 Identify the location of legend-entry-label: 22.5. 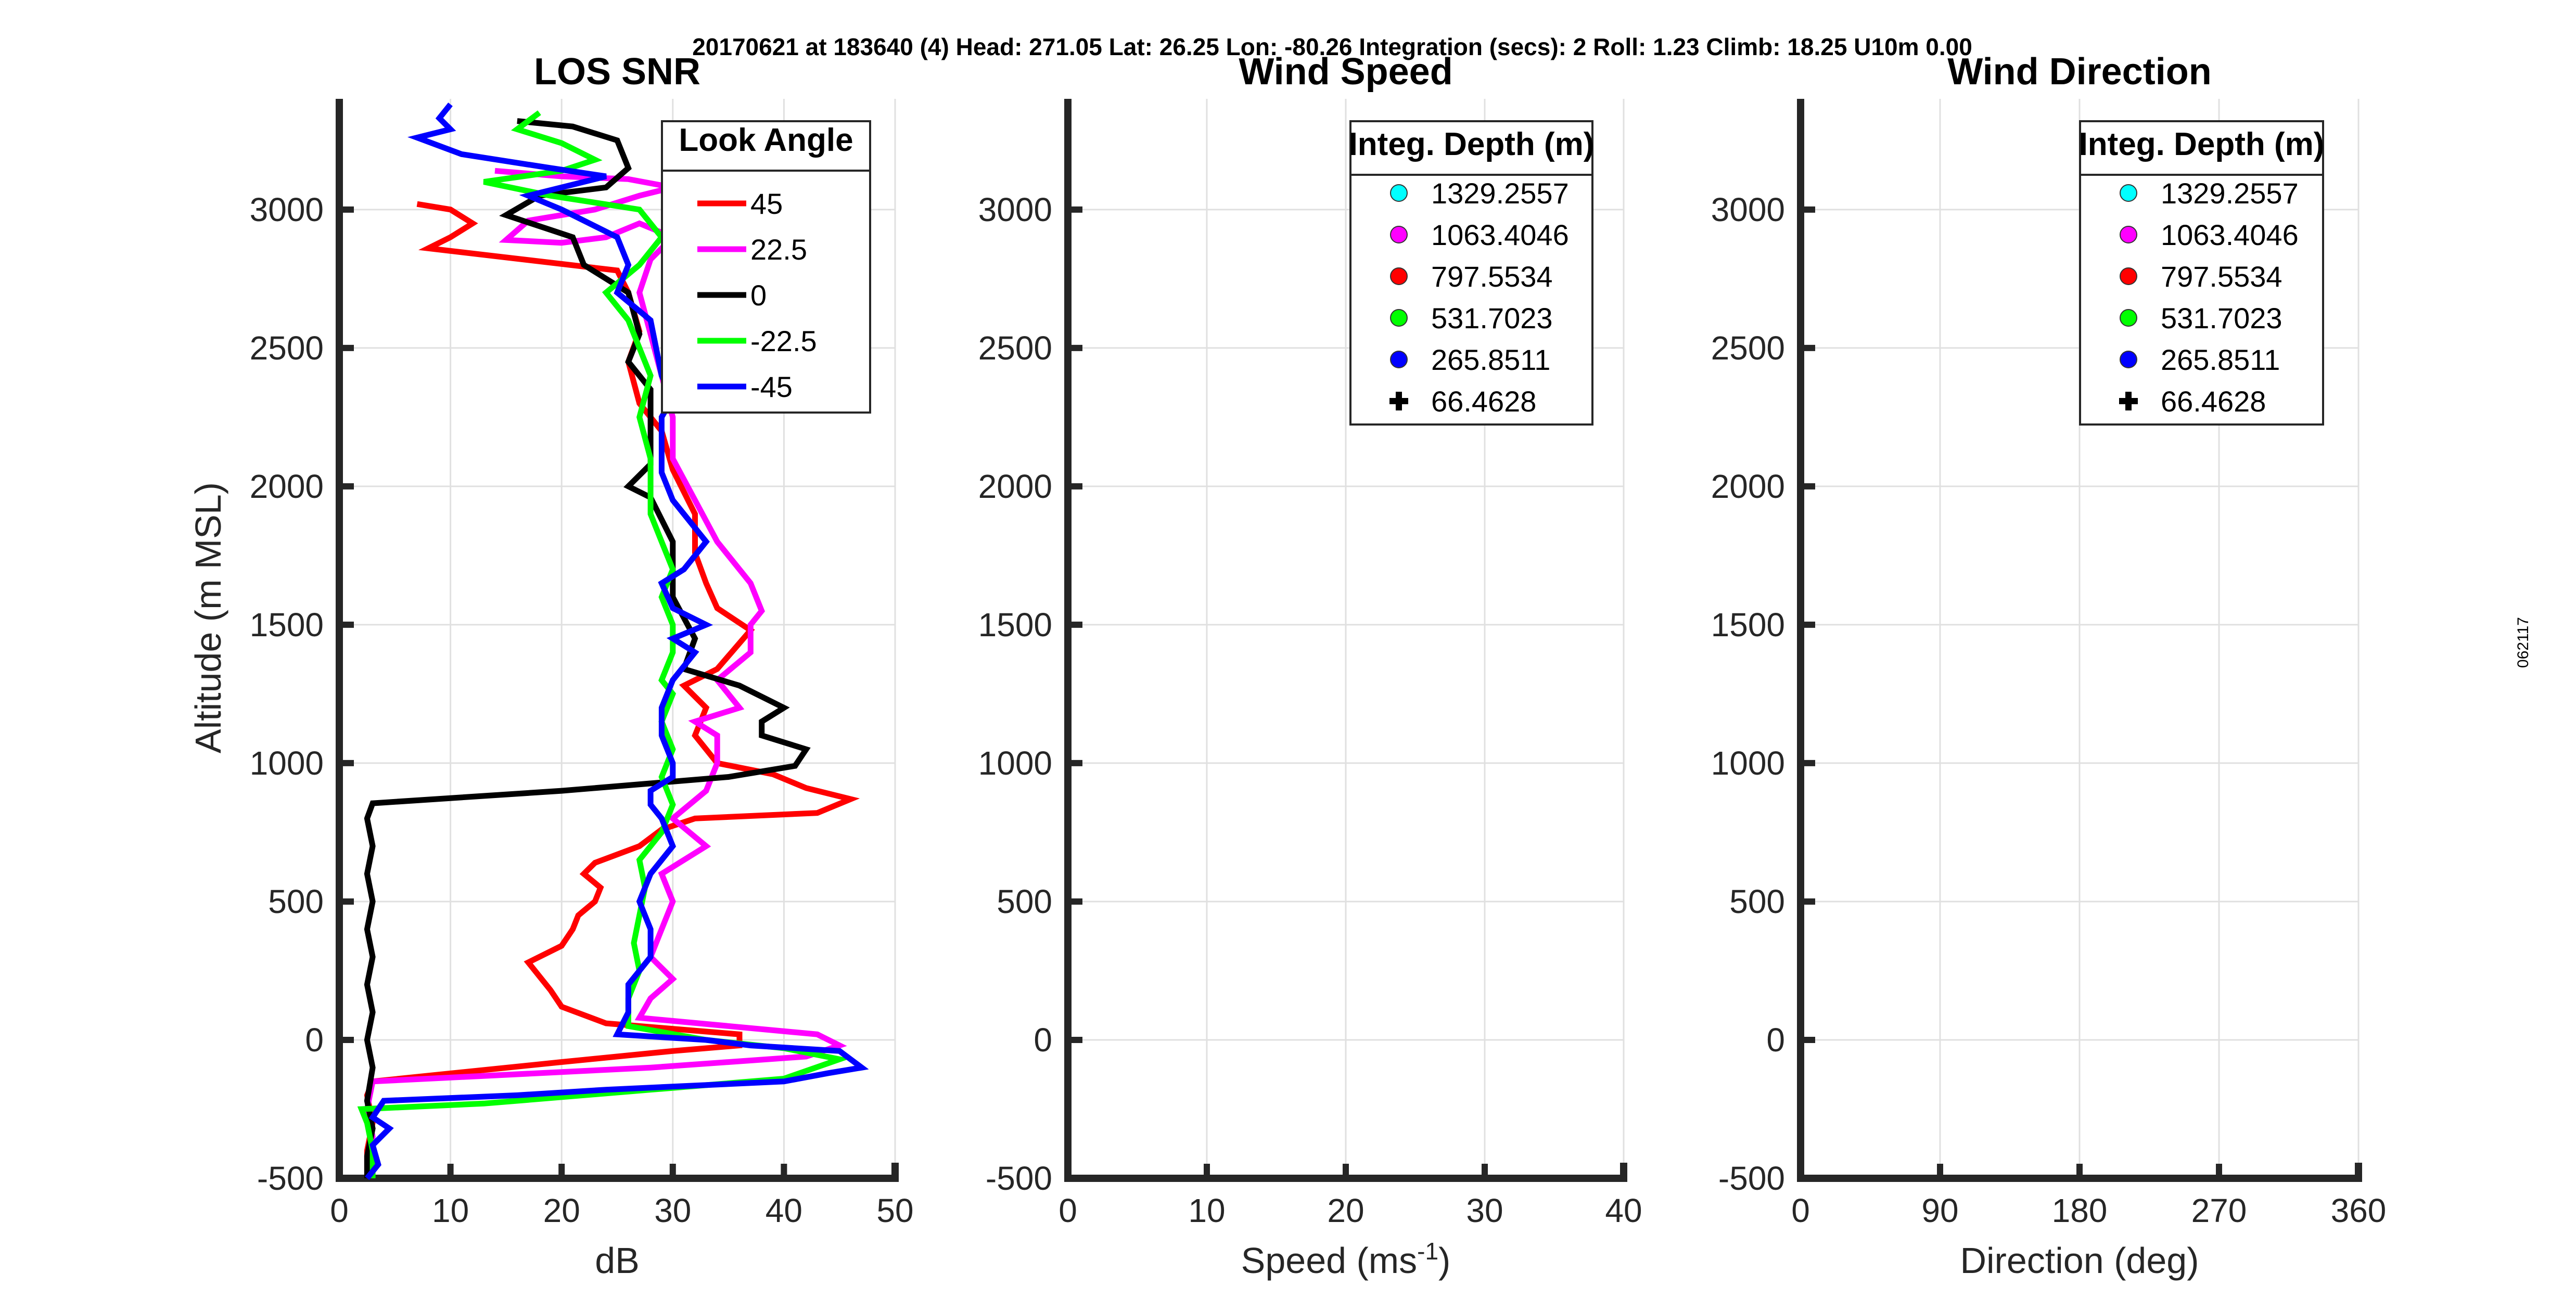
(778, 250).